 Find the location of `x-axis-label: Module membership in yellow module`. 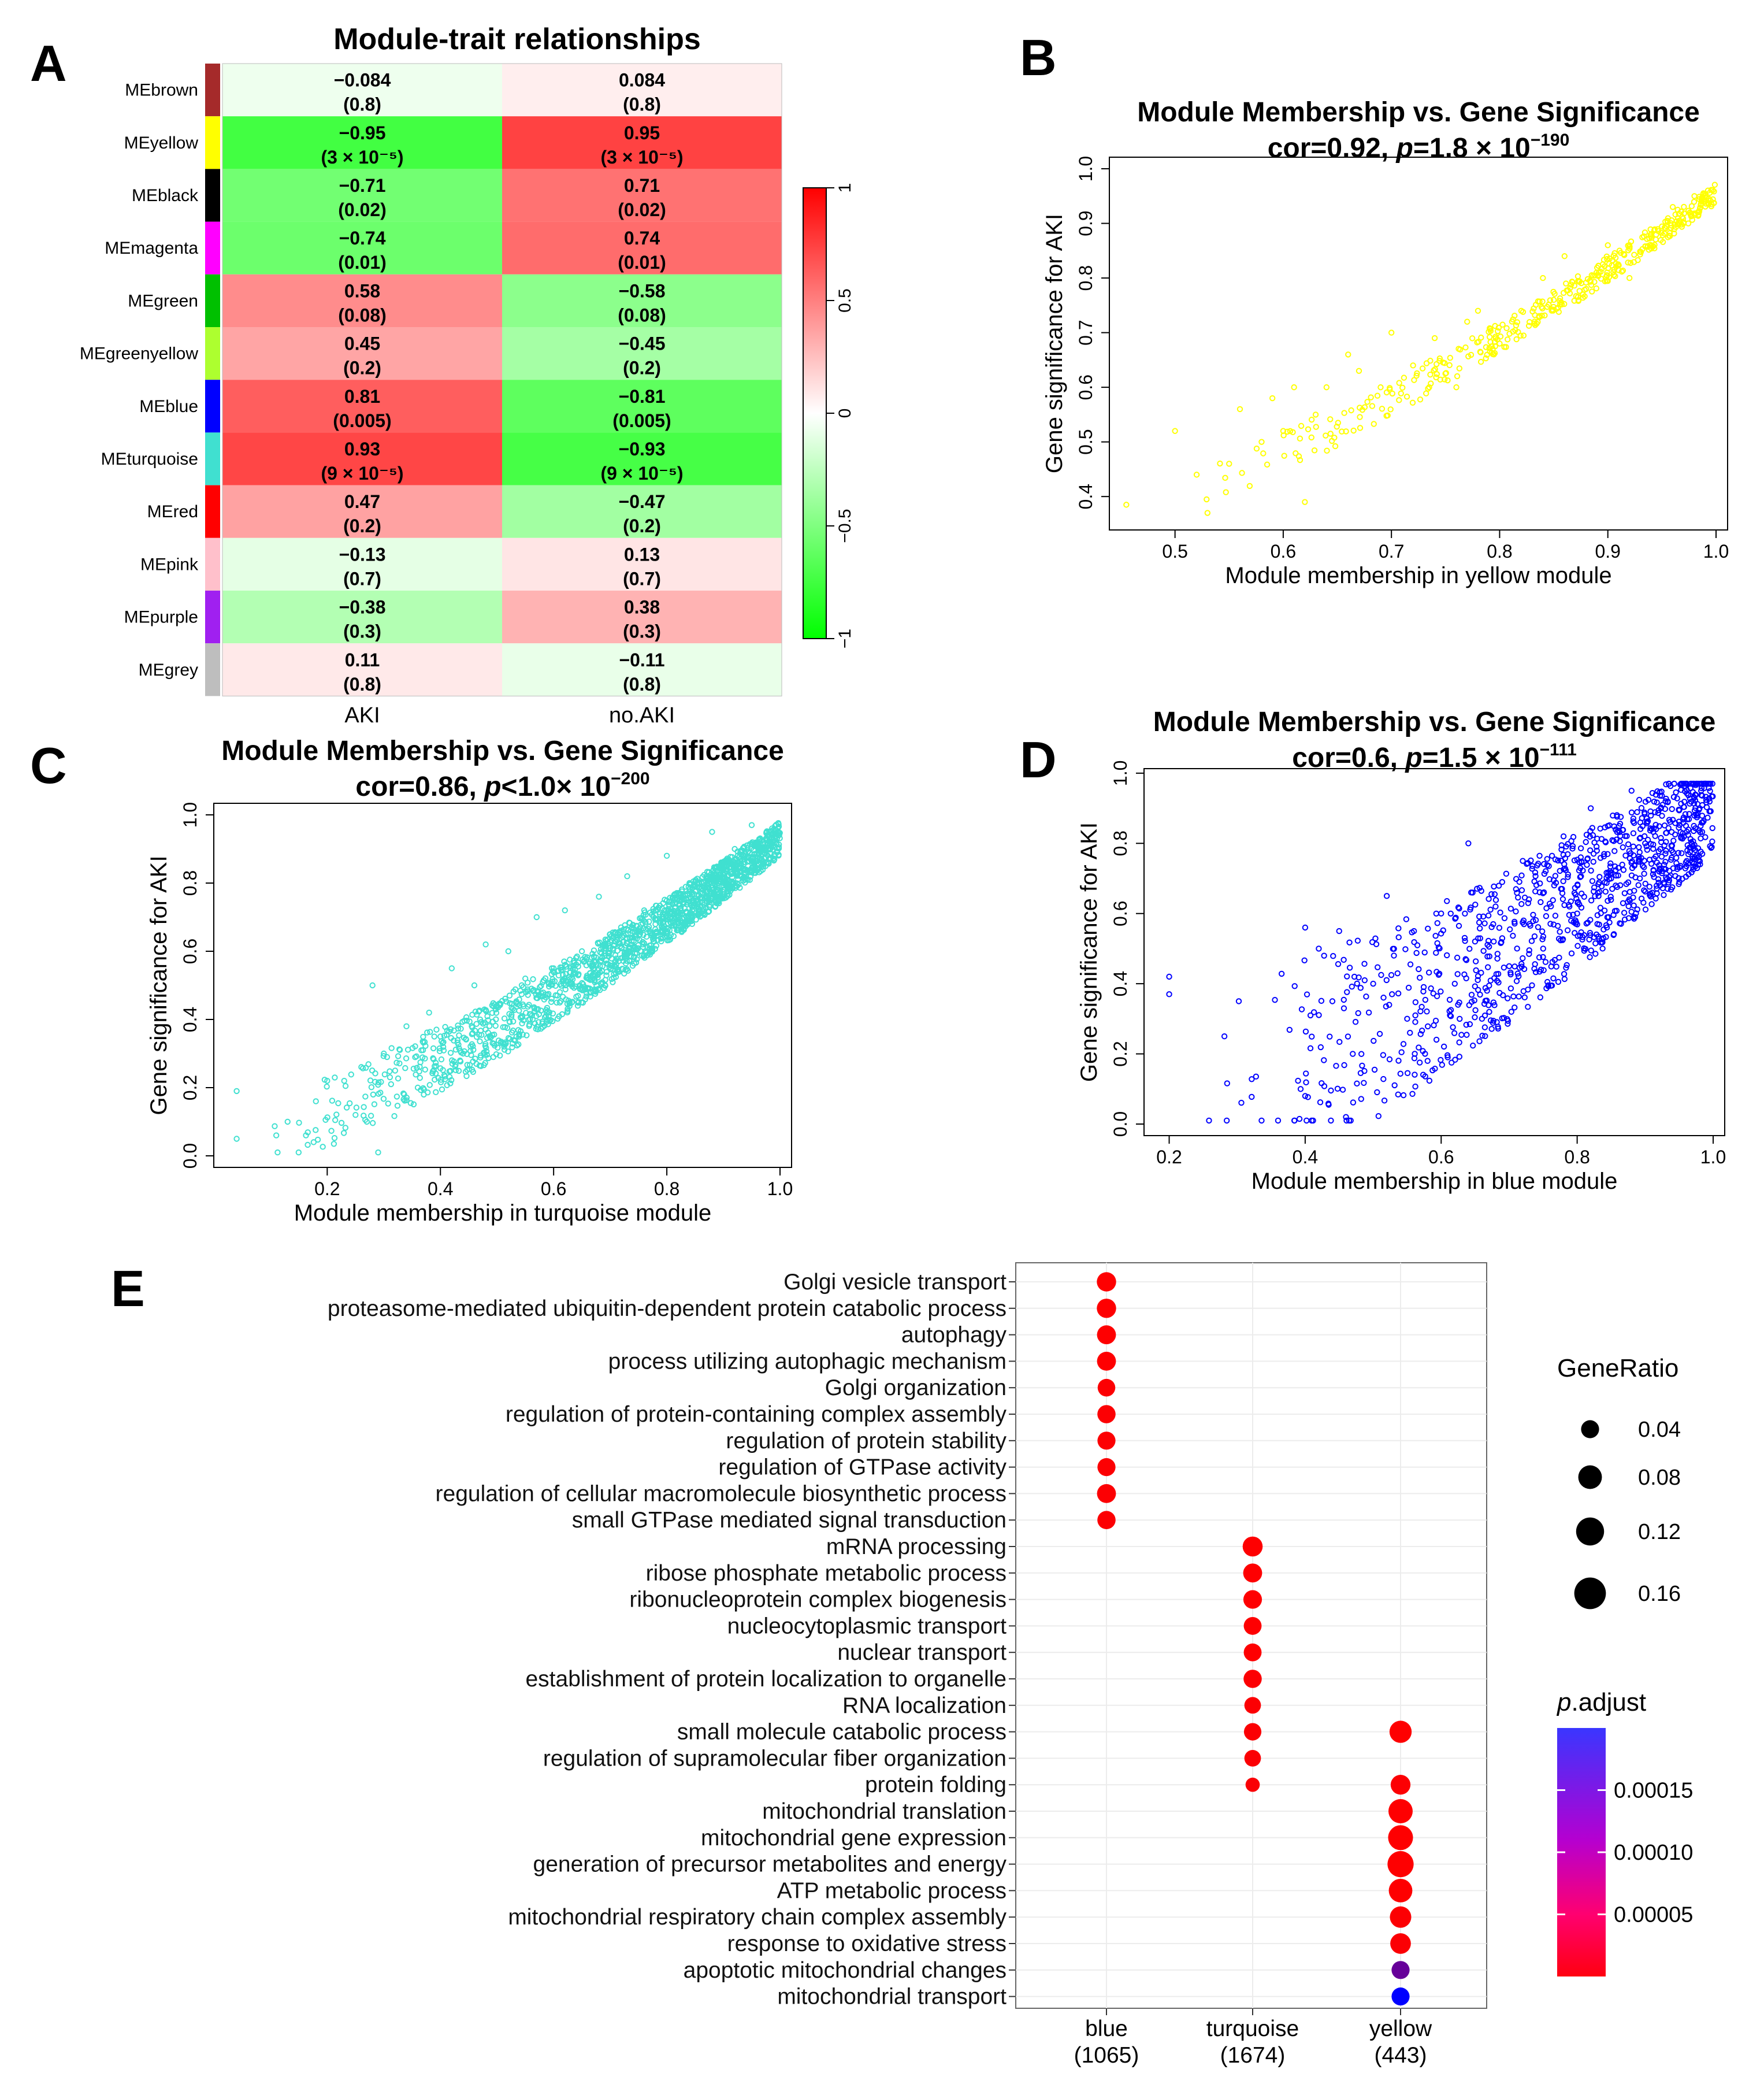

x-axis-label: Module membership in yellow module is located at coordinates (1418, 575).